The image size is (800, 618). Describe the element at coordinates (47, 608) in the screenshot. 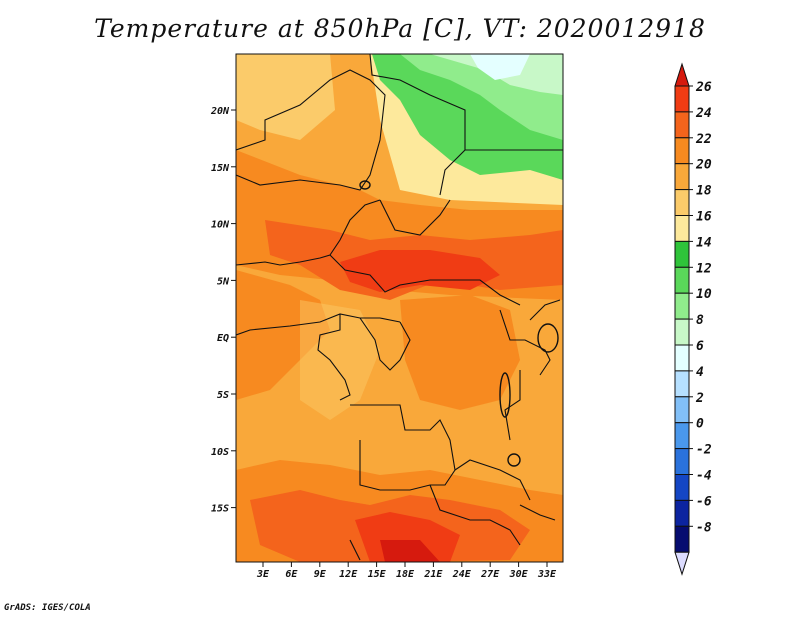

I see `grads-credit: GrADS: IGES/COLA` at that location.